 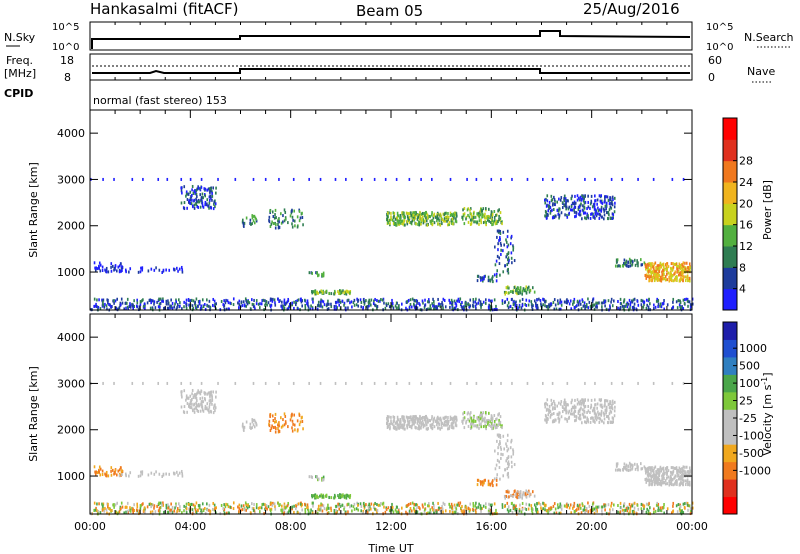 I want to click on colorbar-swatch, so click(x=730, y=365).